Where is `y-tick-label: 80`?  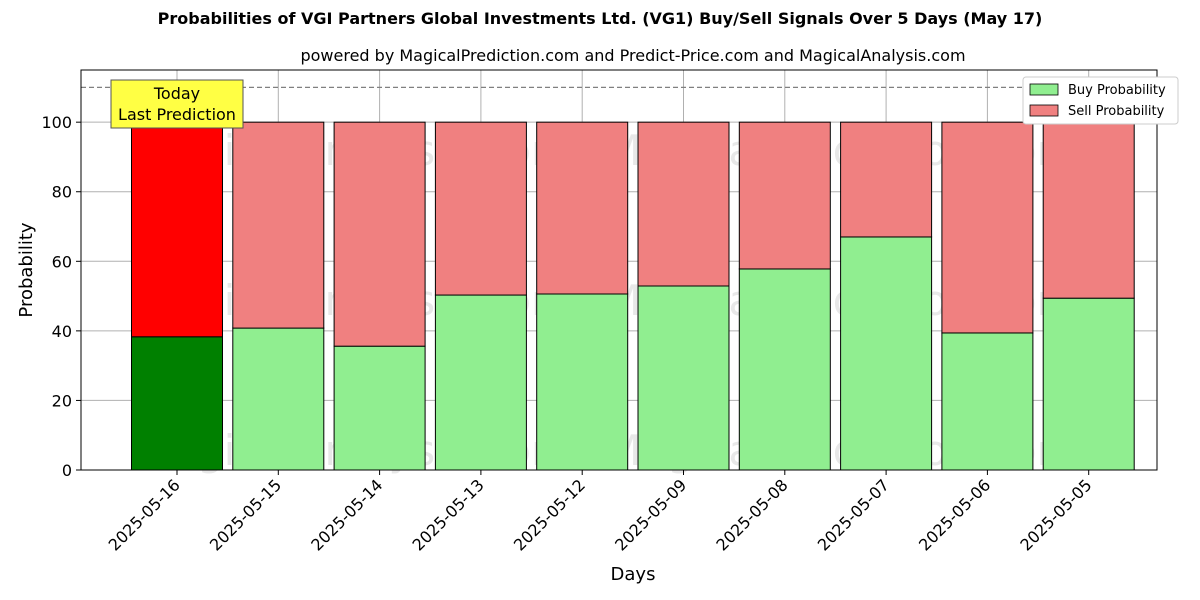
y-tick-label: 80 is located at coordinates (62, 192).